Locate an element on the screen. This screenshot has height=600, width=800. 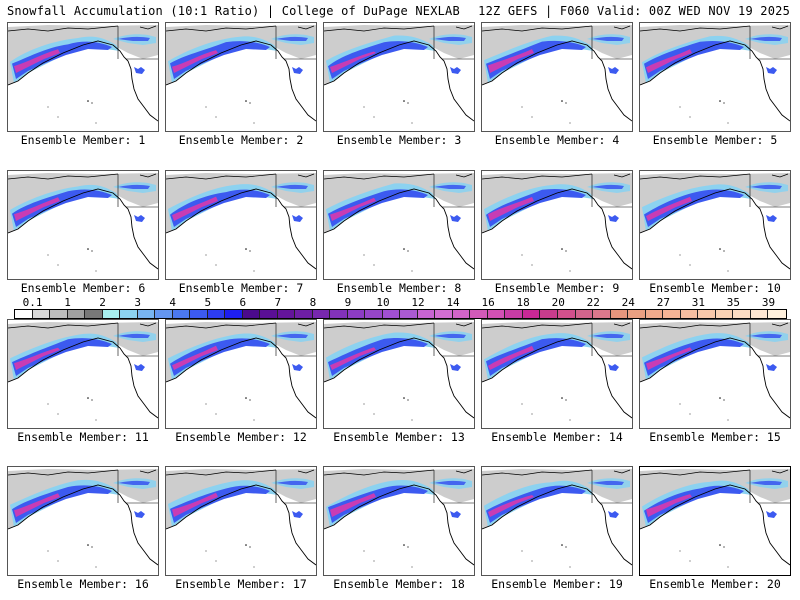
ensemble-member-label: Ensemble Member: 6 is located at coordinates (83, 288).